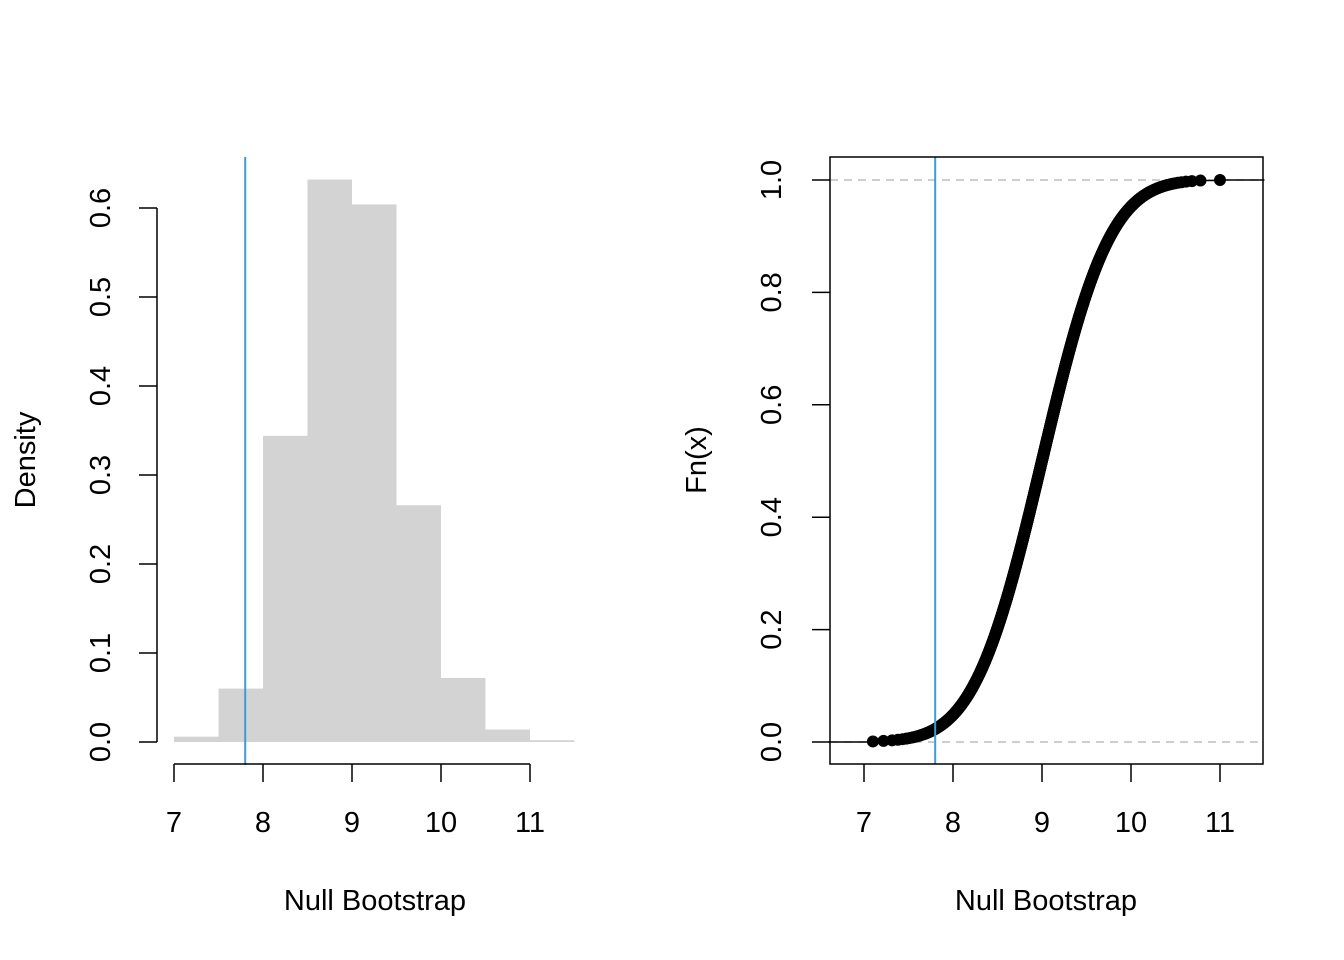  Describe the element at coordinates (1131, 823) in the screenshot. I see `ecdf-x-tick-label: 10` at that location.